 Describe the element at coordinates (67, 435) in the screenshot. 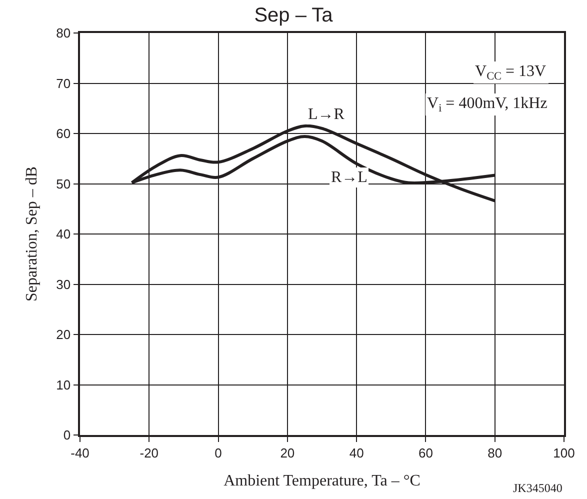

I see `y-tick-label: 0` at that location.